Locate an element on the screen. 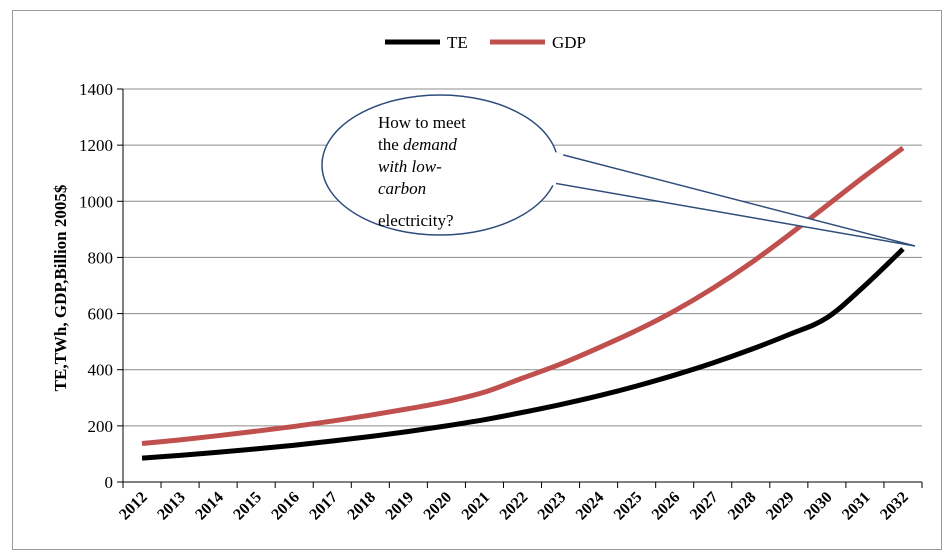 This screenshot has height=556, width=950. x-tick-label: 2020 is located at coordinates (438, 506).